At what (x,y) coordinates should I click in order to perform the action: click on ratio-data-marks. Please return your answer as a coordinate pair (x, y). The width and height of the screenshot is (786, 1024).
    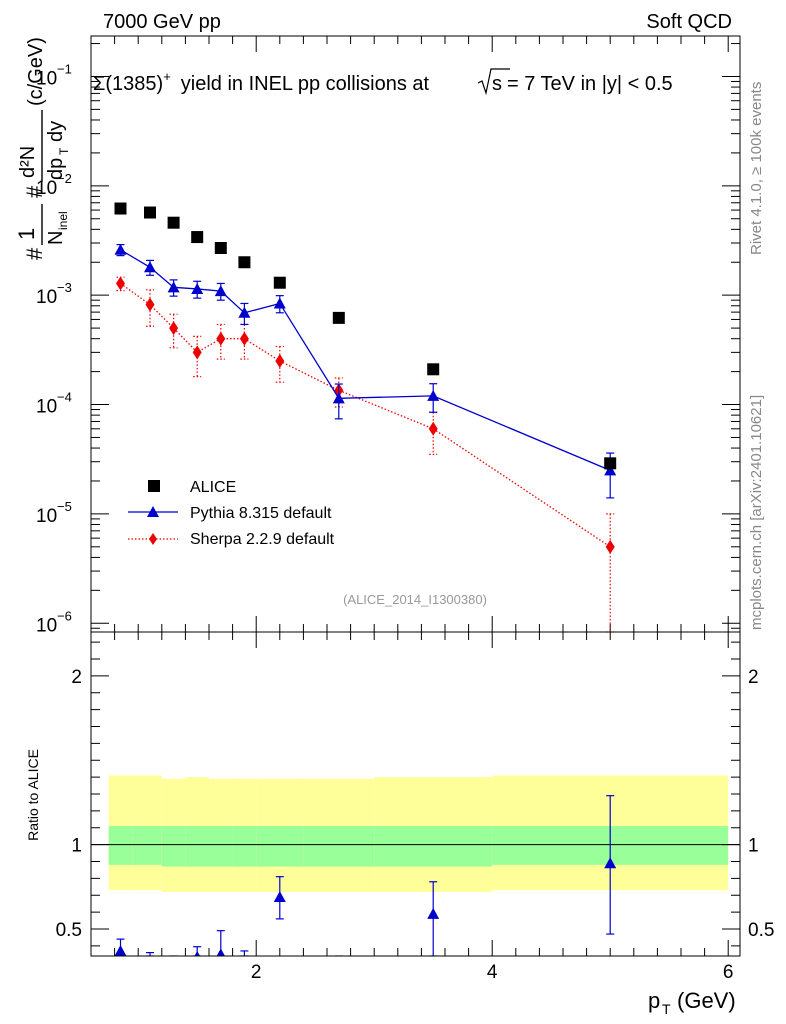
    Looking at the image, I should click on (365, 885).